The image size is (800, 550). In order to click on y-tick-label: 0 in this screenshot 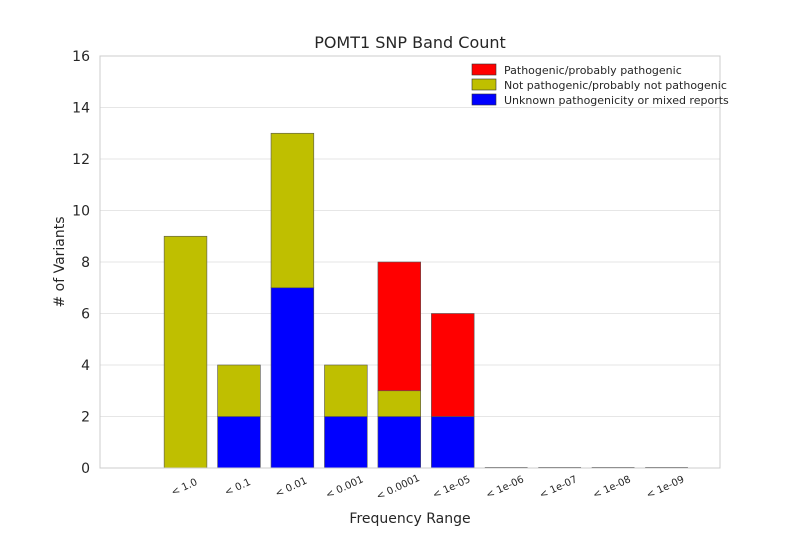, I will do `click(85, 469)`.